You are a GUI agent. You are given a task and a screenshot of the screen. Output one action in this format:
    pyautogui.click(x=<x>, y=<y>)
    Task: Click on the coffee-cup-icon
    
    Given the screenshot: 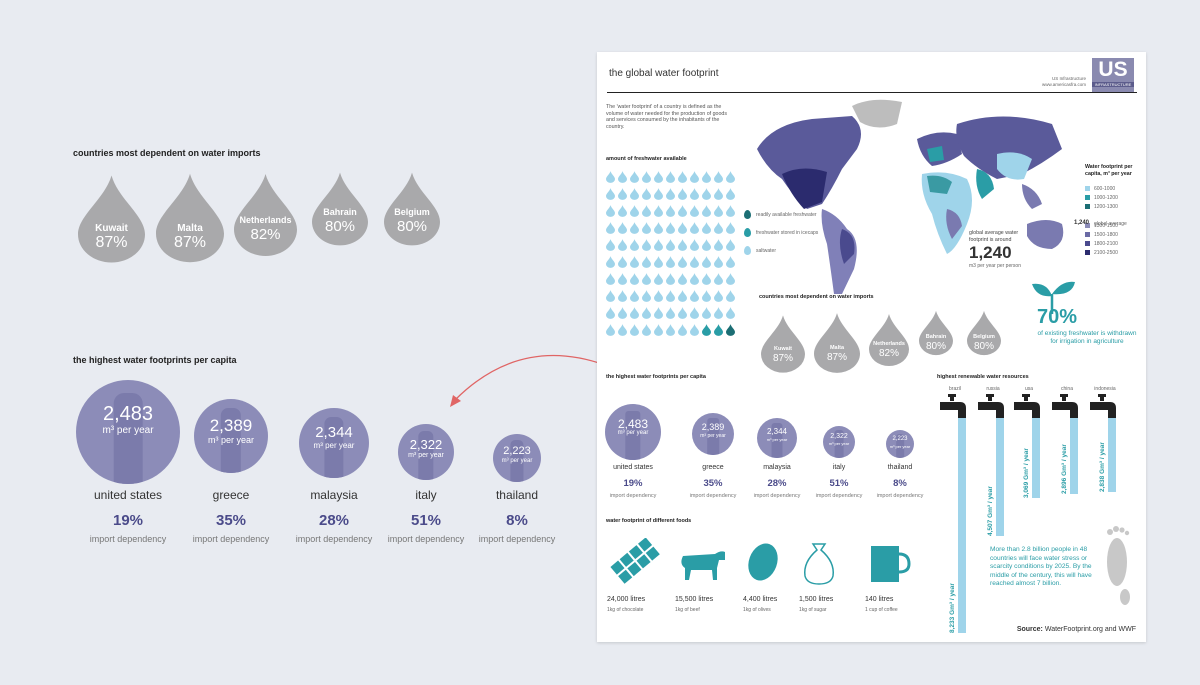 What is the action you would take?
    pyautogui.click(x=889, y=564)
    